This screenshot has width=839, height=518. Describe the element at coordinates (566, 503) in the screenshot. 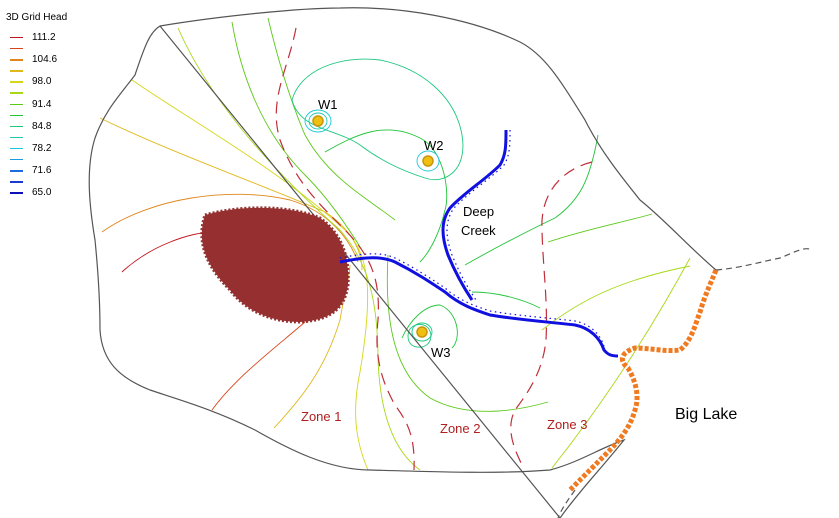

I see `outer-dashed-boundary-south` at that location.